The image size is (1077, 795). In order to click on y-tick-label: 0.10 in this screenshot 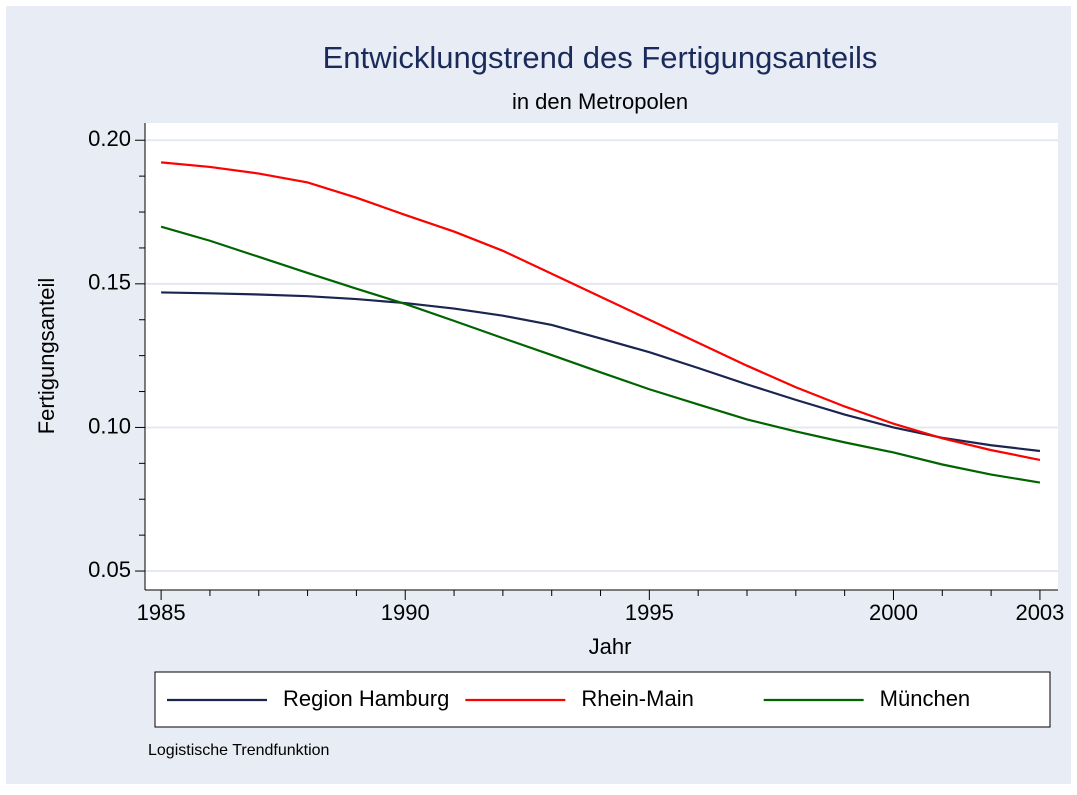, I will do `click(109, 425)`.